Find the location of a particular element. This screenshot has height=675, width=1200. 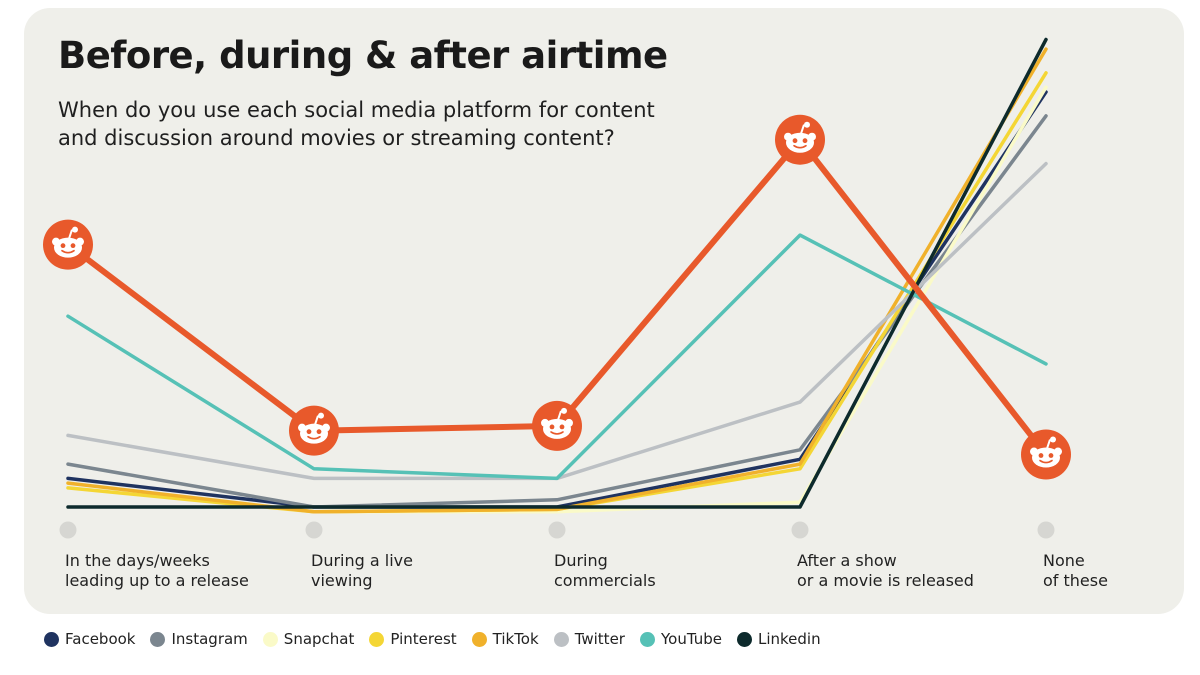

legend-item-pinterest: Pinterest is located at coordinates (413, 639).